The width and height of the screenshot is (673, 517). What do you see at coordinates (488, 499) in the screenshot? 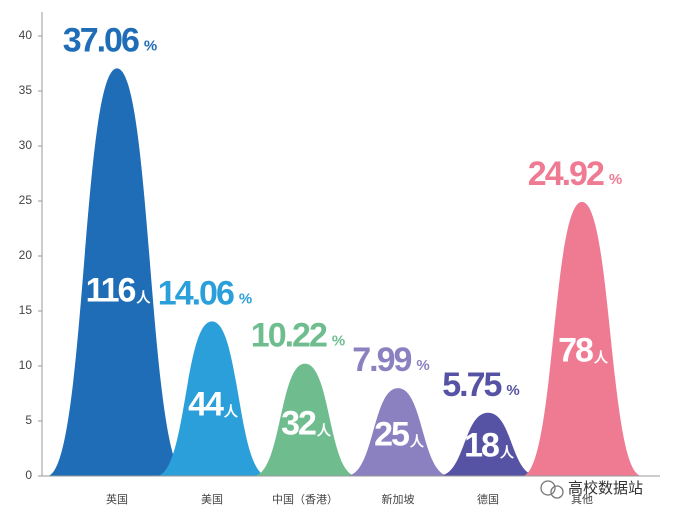
I see `x-tick-label: 德国` at bounding box center [488, 499].